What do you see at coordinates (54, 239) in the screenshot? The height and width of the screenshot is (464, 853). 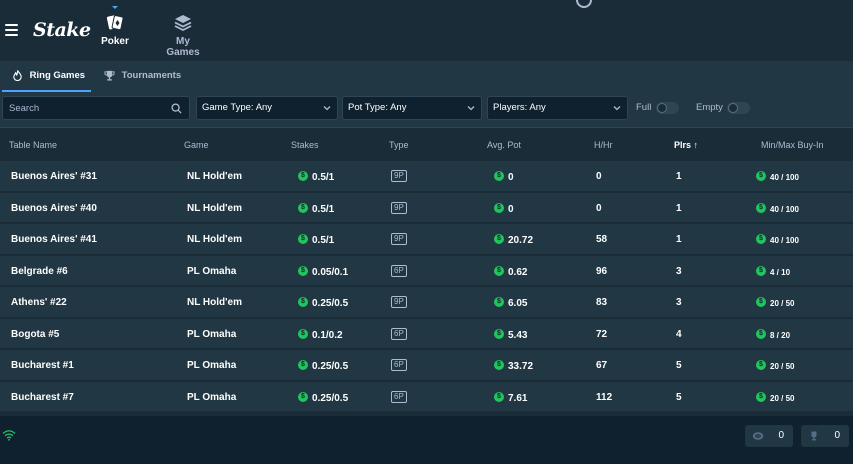 I see `table-name: Buenos Aires' #41` at bounding box center [54, 239].